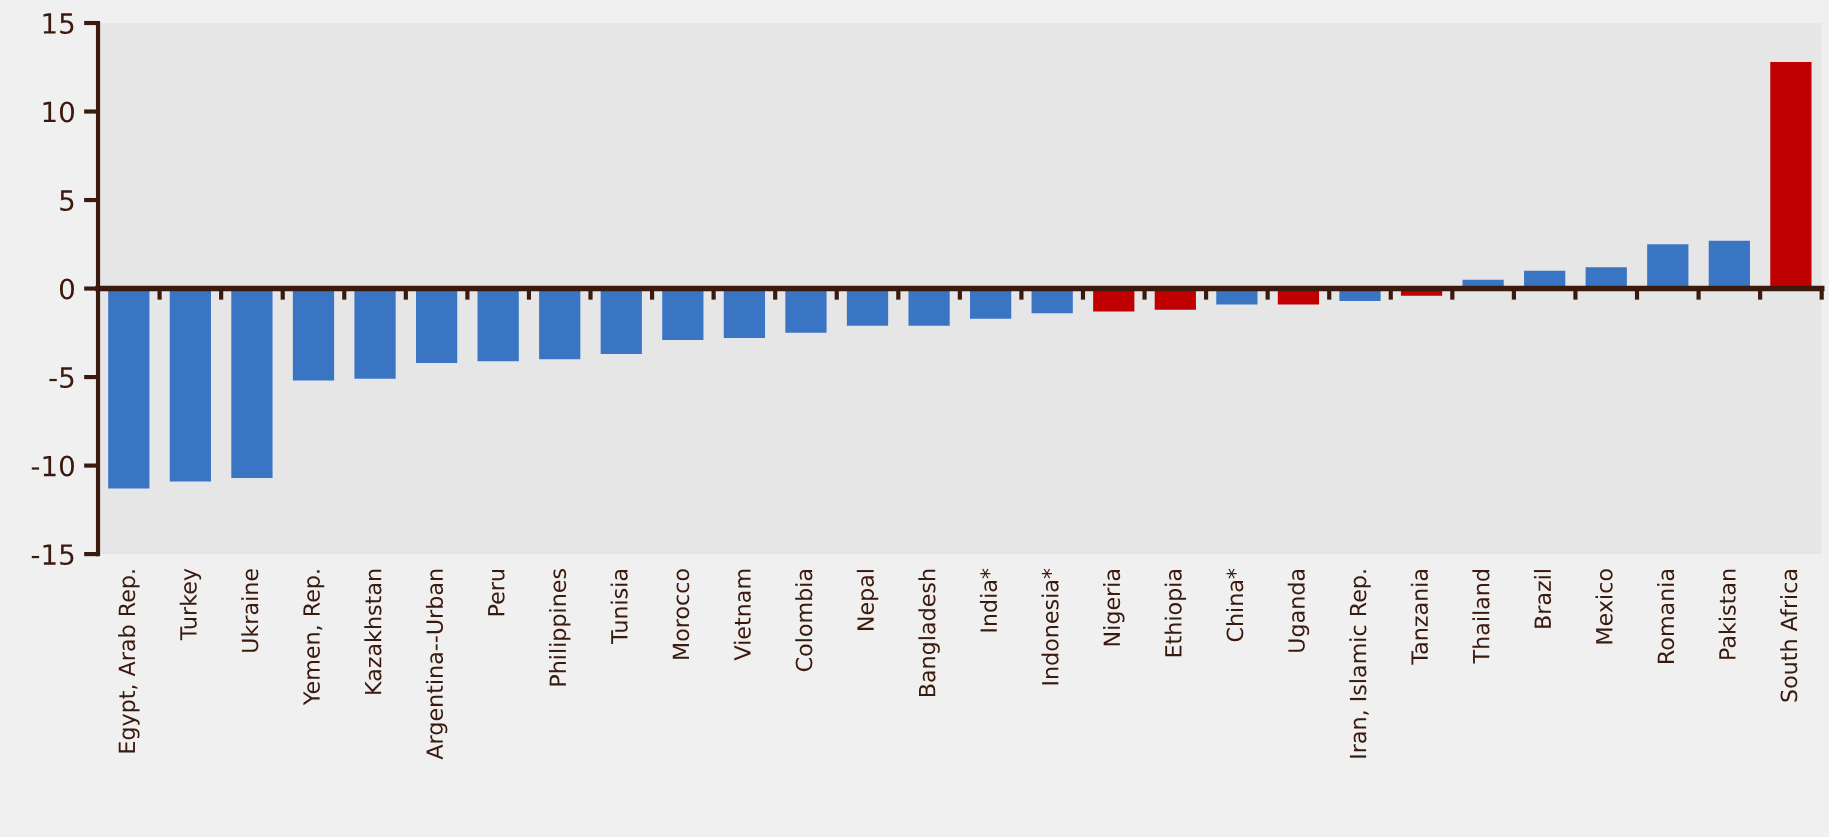  Describe the element at coordinates (867, 600) in the screenshot. I see `x-tick-label: Nepal` at that location.